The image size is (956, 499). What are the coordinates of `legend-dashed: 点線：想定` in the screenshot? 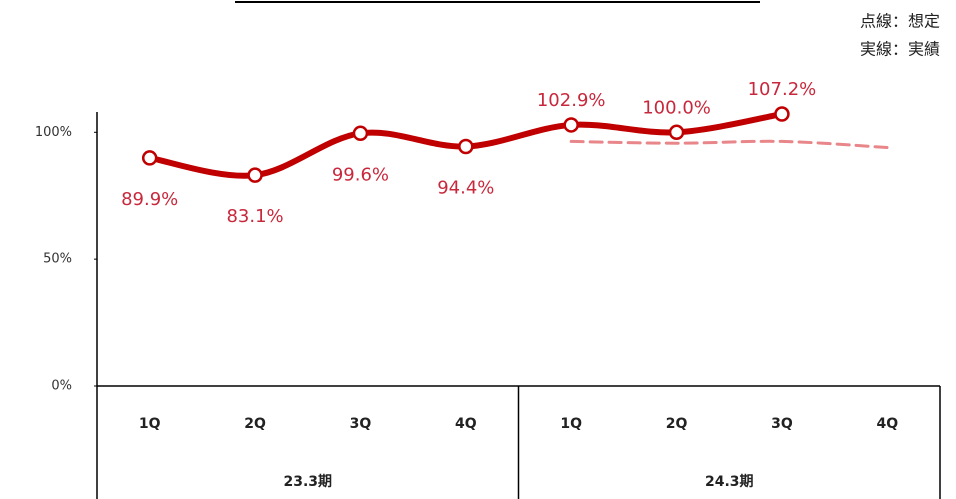 It's located at (900, 21).